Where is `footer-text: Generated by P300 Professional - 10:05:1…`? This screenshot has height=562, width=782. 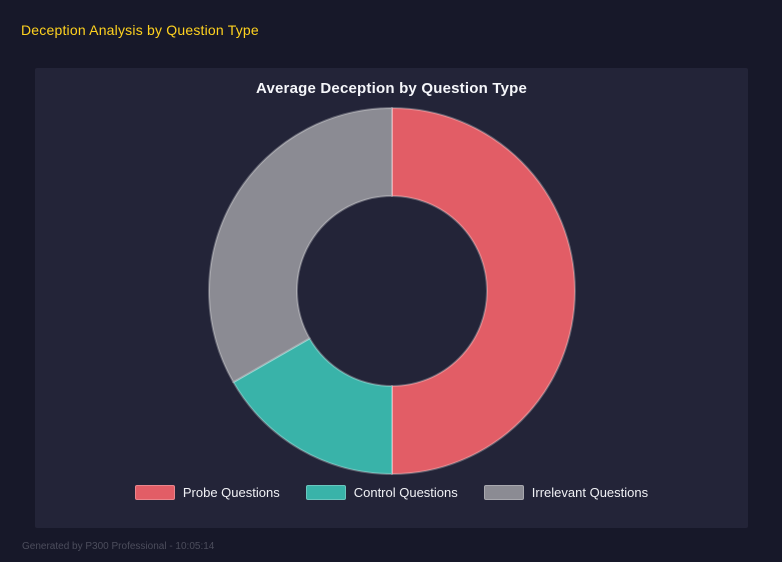
footer-text: Generated by P300 Professional - 10:05:1… is located at coordinates (118, 546).